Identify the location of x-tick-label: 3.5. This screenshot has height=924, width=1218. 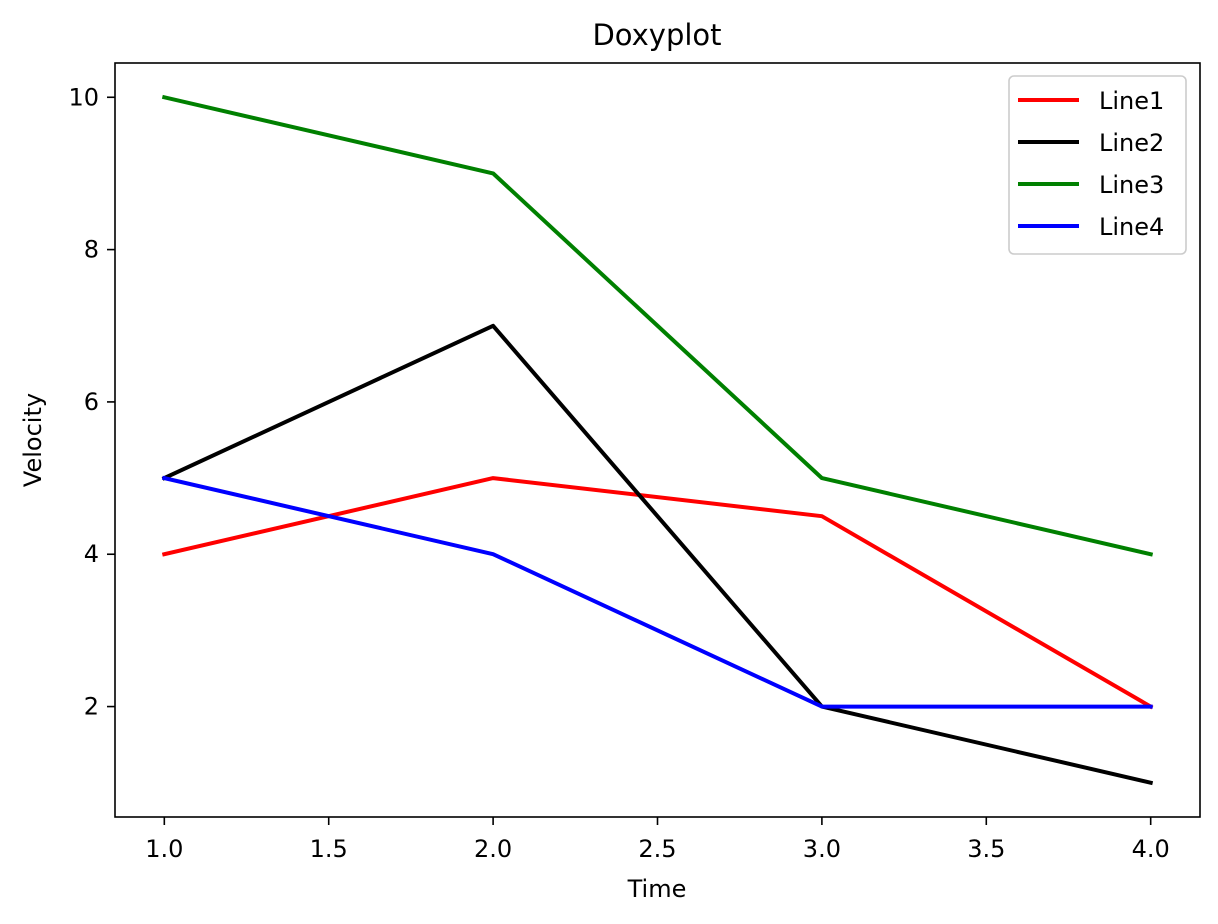
(986, 849).